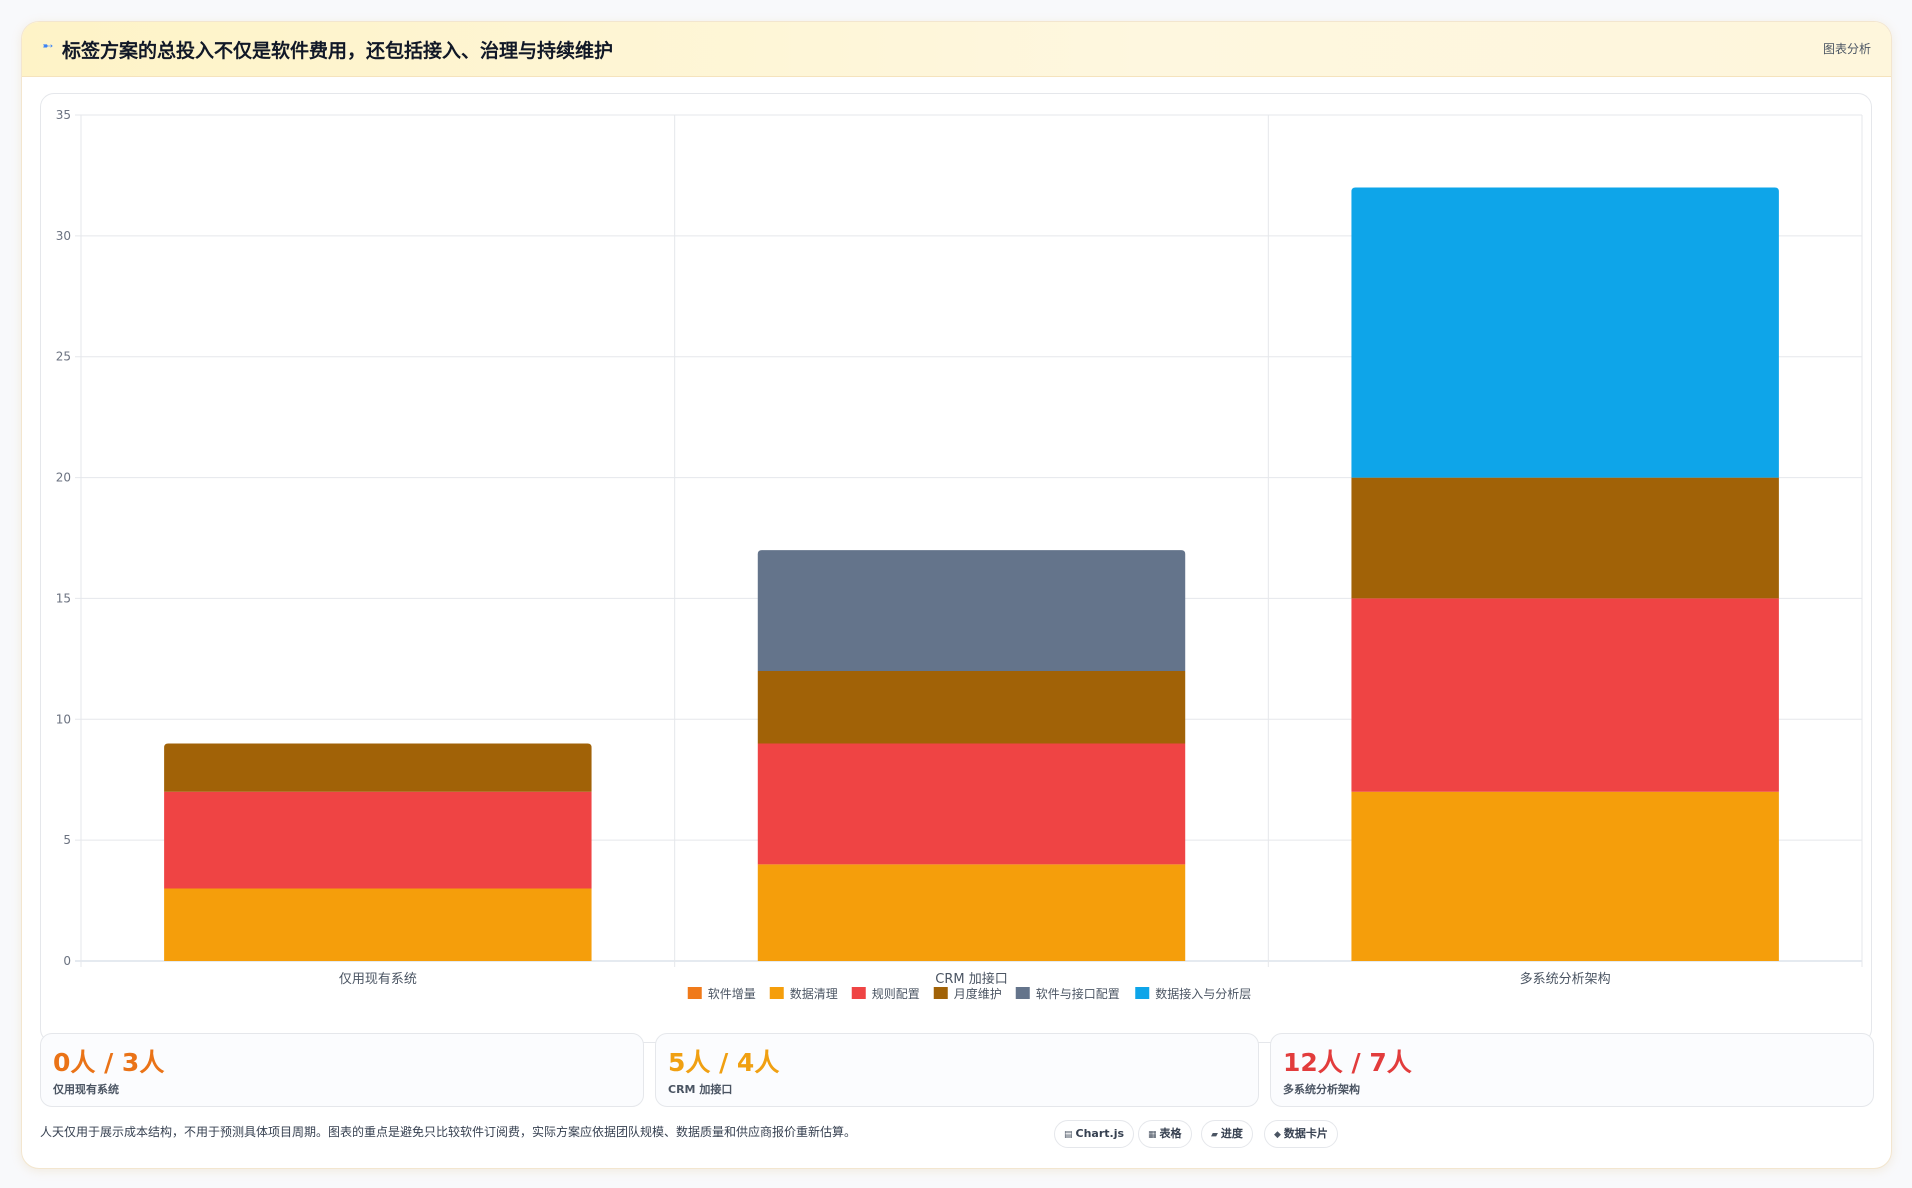  I want to click on stat-card-crm: 5人 / 4人 CRM 加接口, so click(957, 1070).